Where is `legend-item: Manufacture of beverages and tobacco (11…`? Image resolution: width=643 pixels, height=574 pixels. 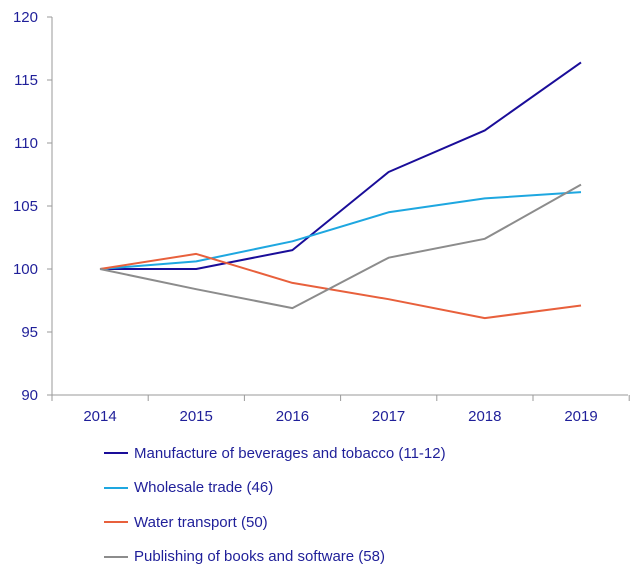 legend-item: Manufacture of beverages and tobacco (11… is located at coordinates (275, 453).